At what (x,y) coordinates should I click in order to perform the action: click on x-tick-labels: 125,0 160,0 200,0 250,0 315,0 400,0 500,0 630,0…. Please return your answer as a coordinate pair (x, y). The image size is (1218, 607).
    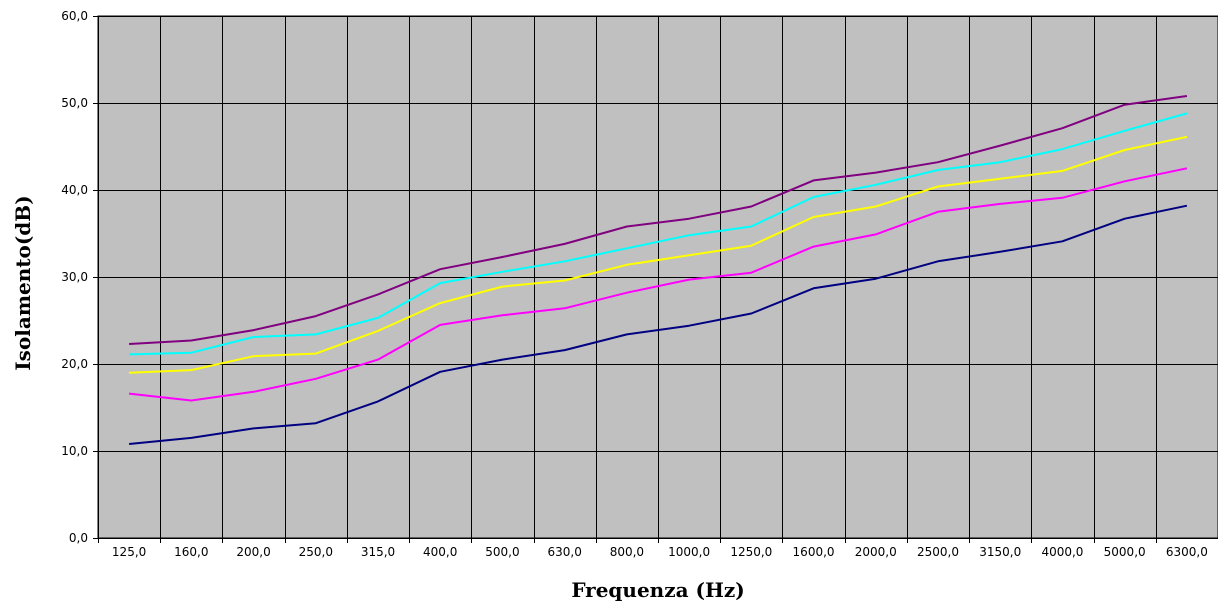
    Looking at the image, I should click on (660, 552).